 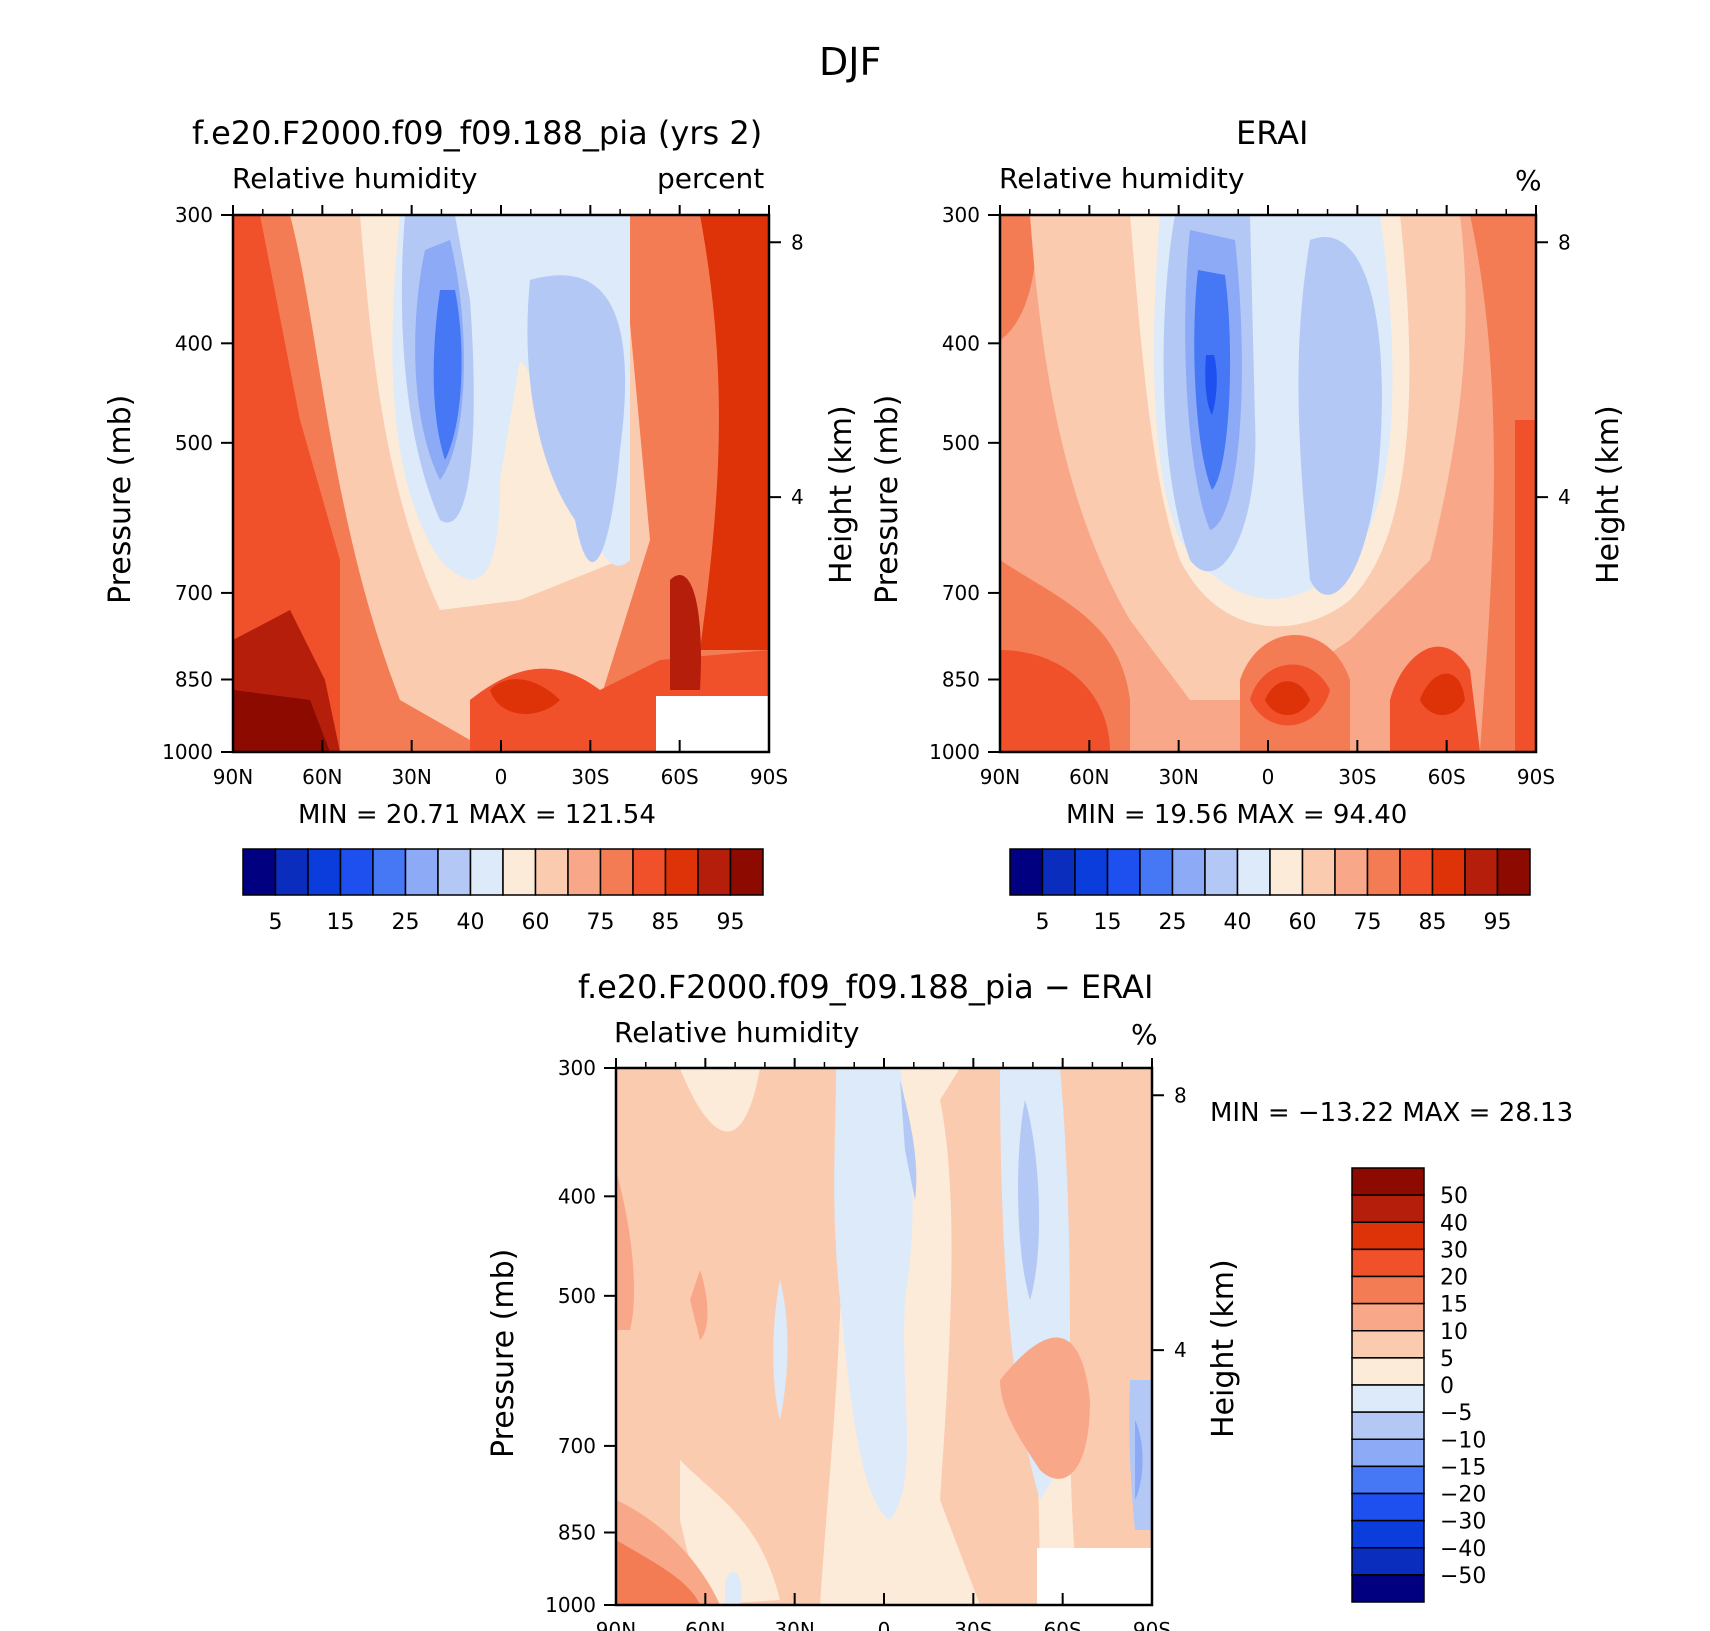 What do you see at coordinates (769, 777) in the screenshot?
I see `x-tick-label: 90S` at bounding box center [769, 777].